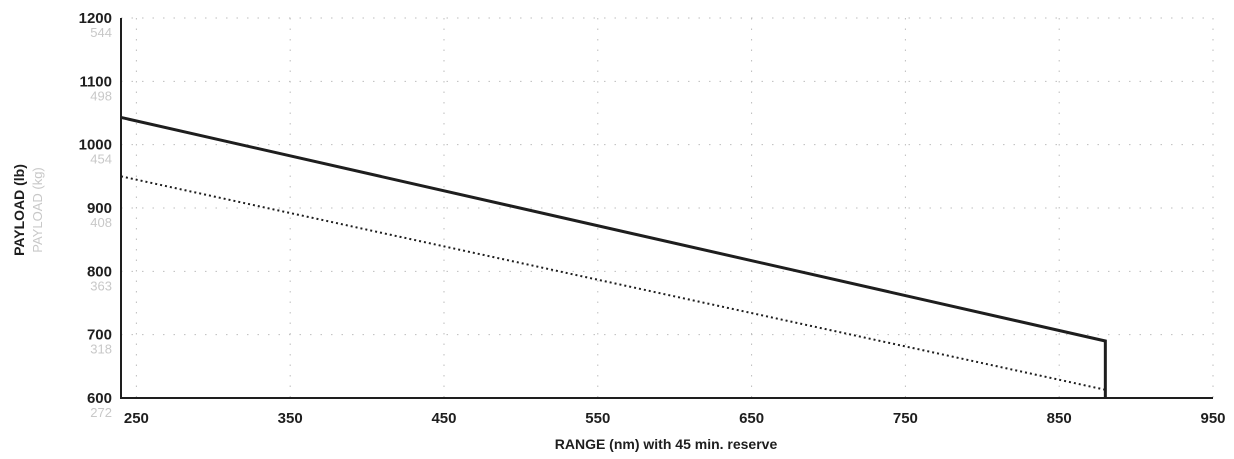  I want to click on x-tick-labels: 250 350 450 550 650 750 850 950, so click(675, 418).